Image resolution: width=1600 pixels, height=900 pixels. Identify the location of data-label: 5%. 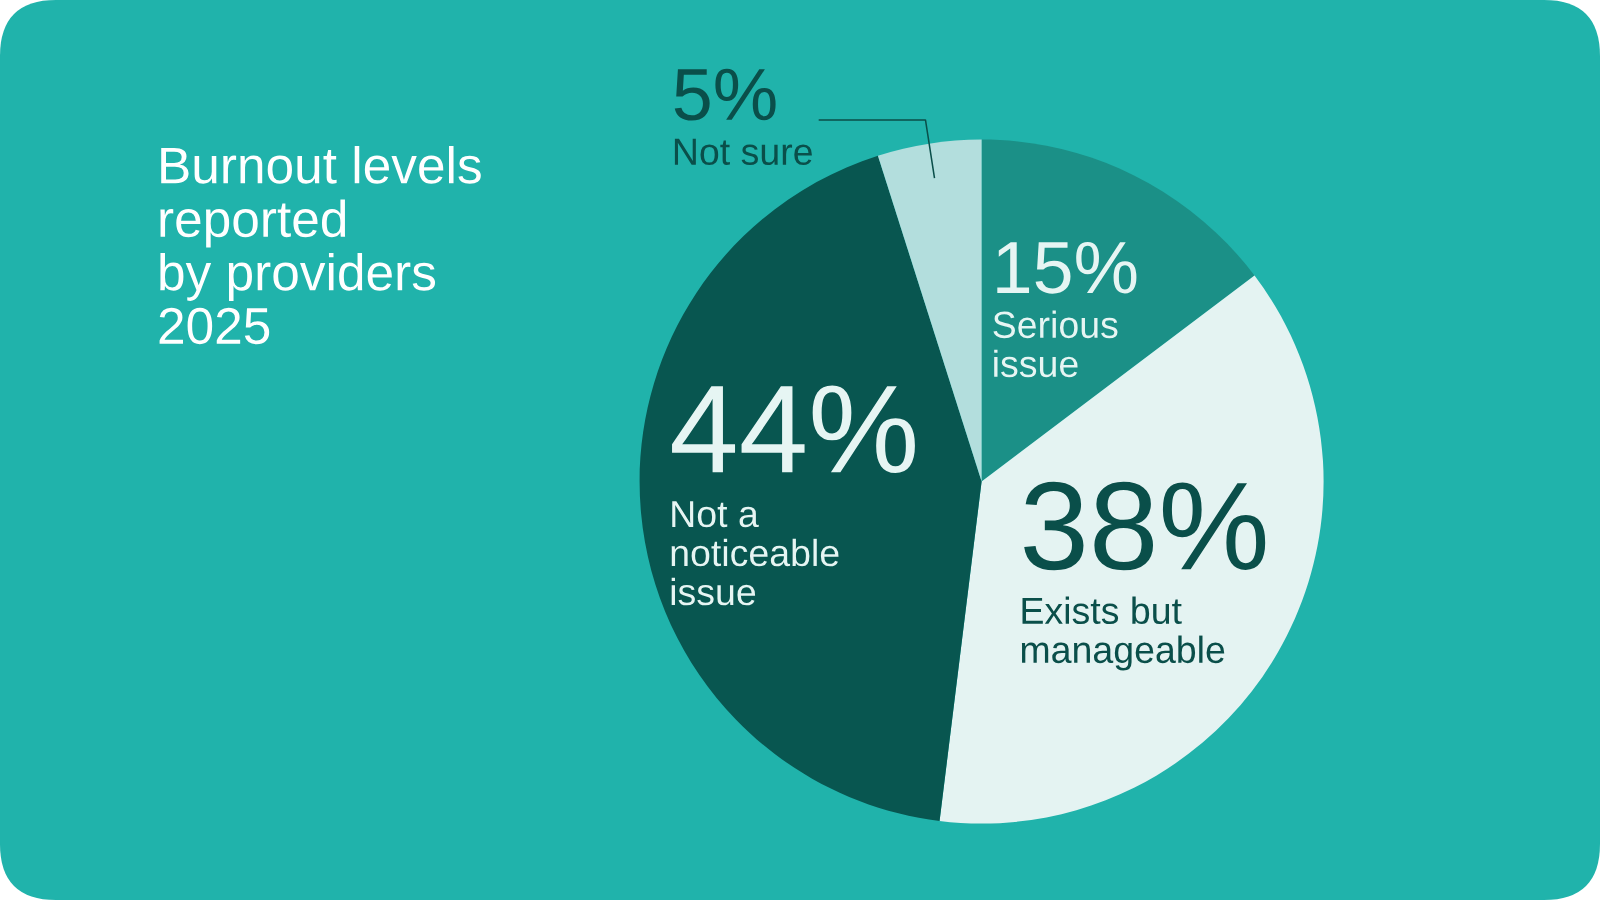
(725, 94).